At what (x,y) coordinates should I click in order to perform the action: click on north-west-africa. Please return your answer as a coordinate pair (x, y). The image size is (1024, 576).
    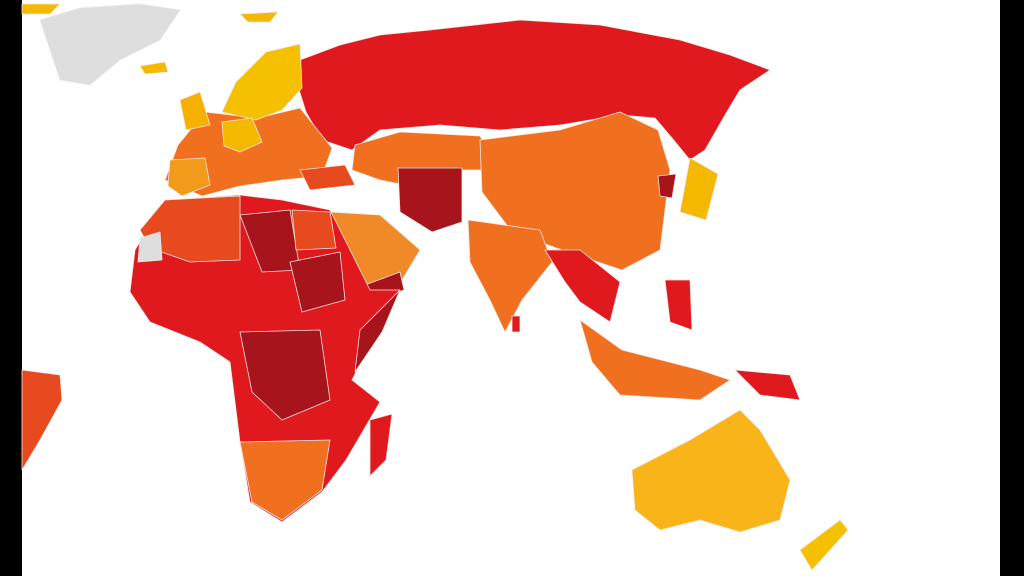
    Looking at the image, I should click on (190, 229).